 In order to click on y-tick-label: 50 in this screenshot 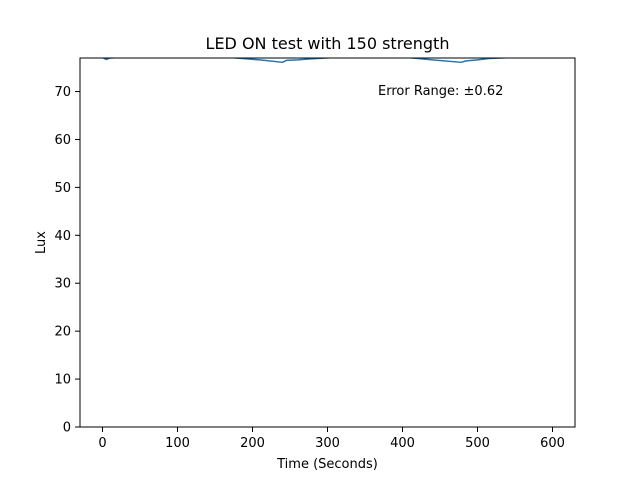, I will do `click(62, 188)`.